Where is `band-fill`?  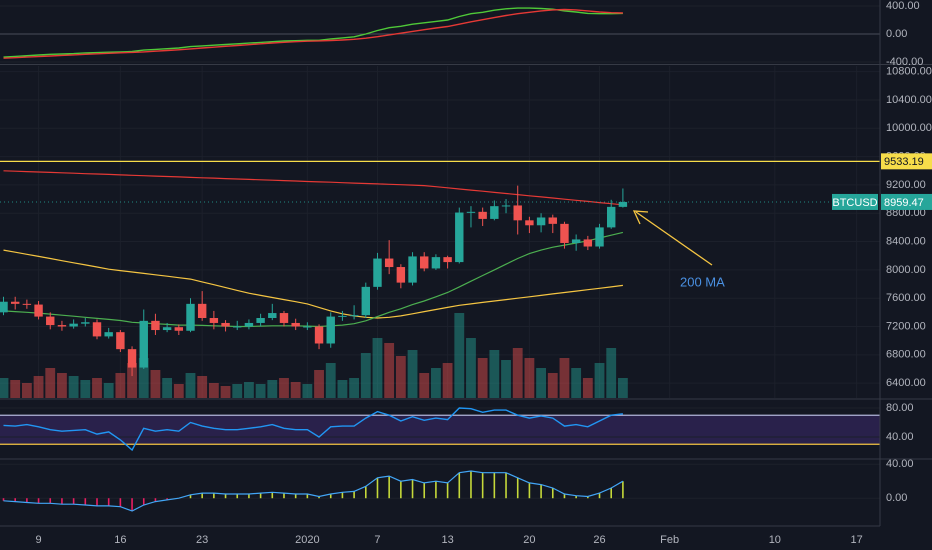
band-fill is located at coordinates (440, 430).